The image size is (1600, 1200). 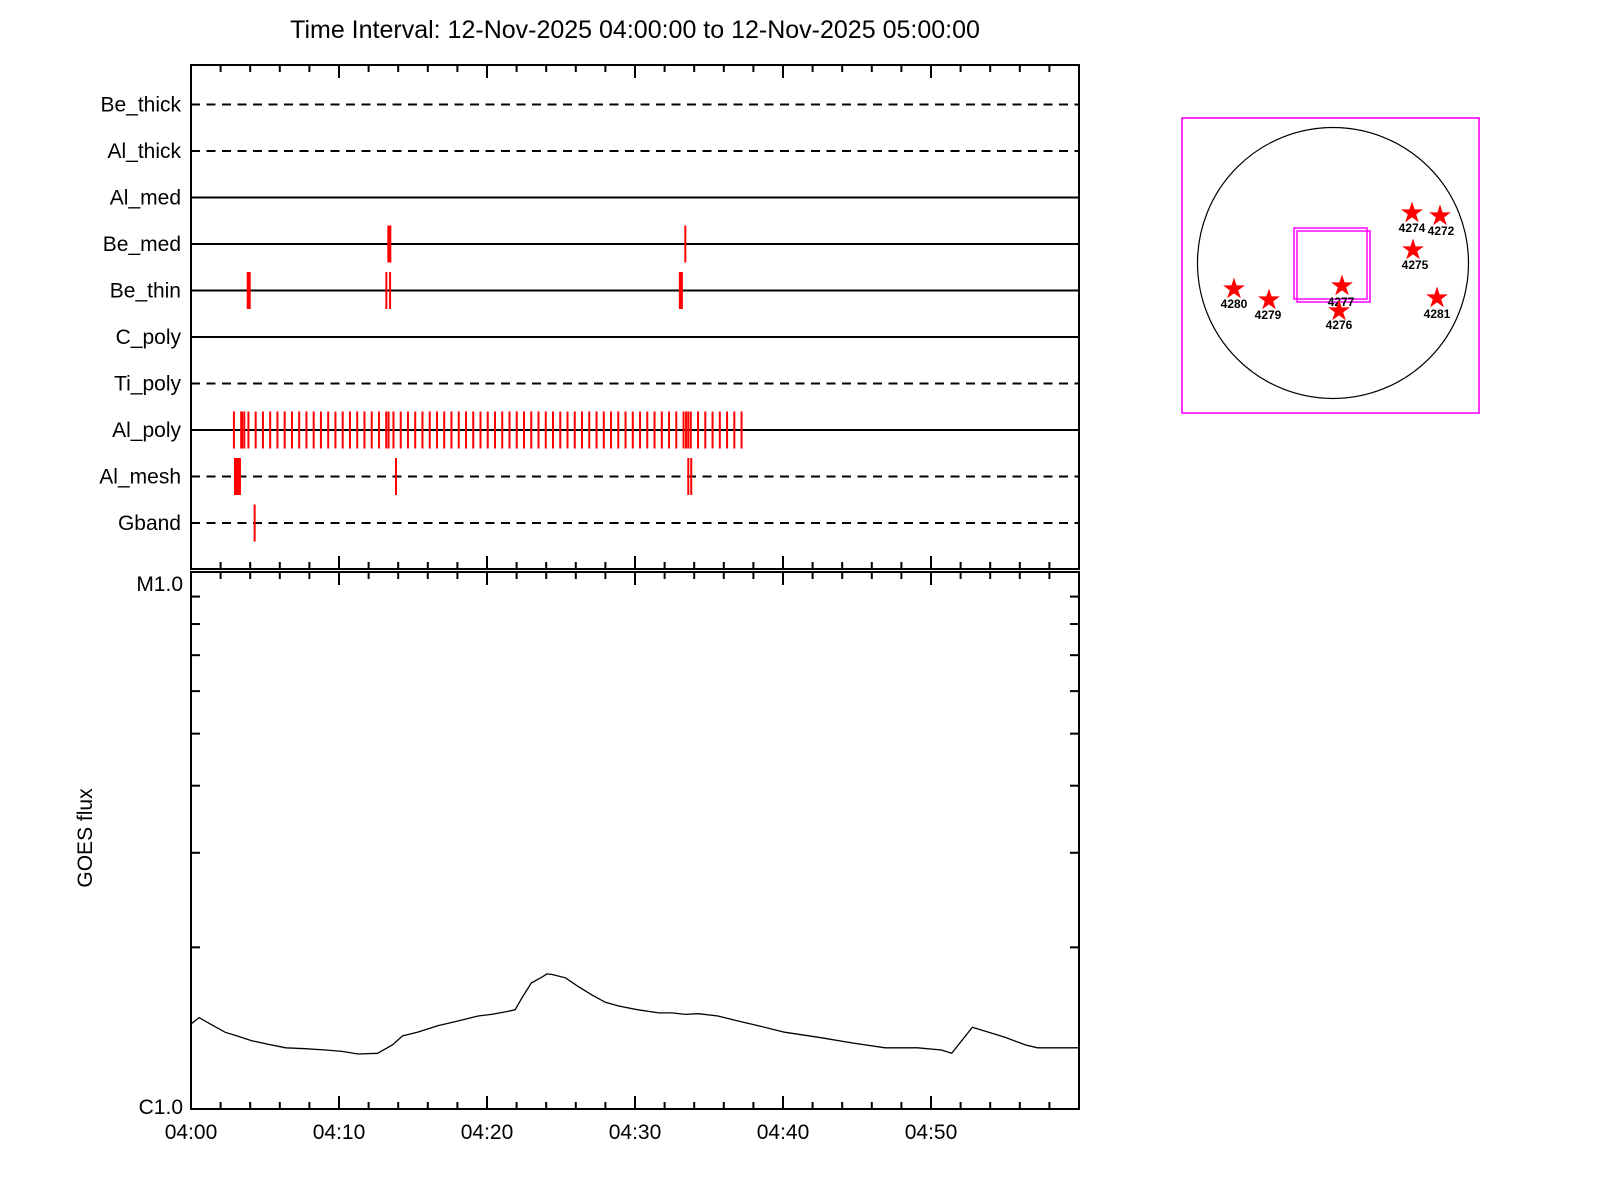 What do you see at coordinates (931, 1132) in the screenshot?
I see `x-tick-label-04:50: 04:50` at bounding box center [931, 1132].